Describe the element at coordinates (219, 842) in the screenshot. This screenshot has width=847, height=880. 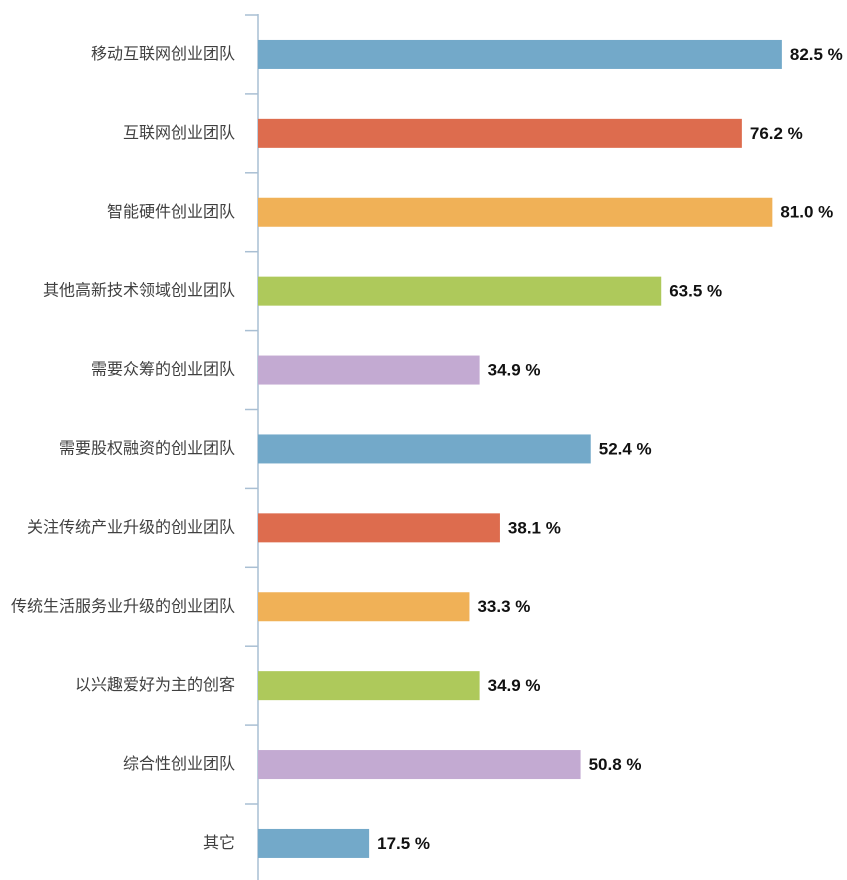
I see `category-label: 其它` at that location.